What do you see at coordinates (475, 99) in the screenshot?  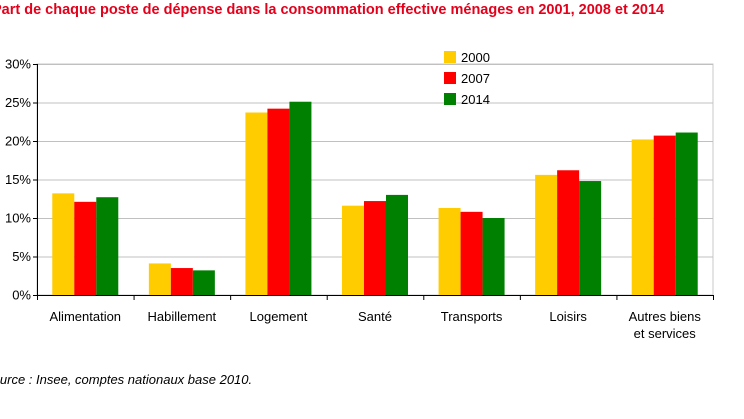 I see `legend-label: 2014` at bounding box center [475, 99].